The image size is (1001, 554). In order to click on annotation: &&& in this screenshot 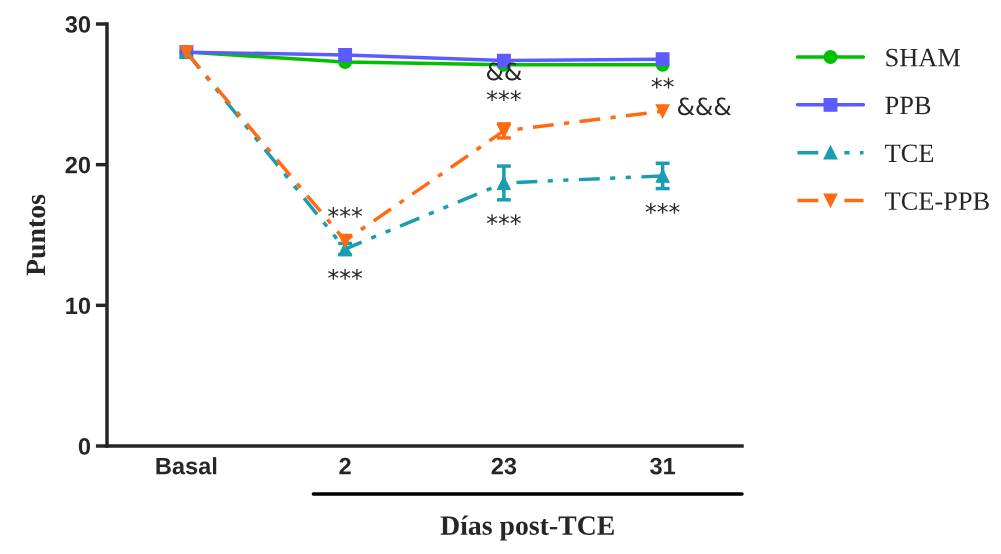, I will do `click(705, 106)`.